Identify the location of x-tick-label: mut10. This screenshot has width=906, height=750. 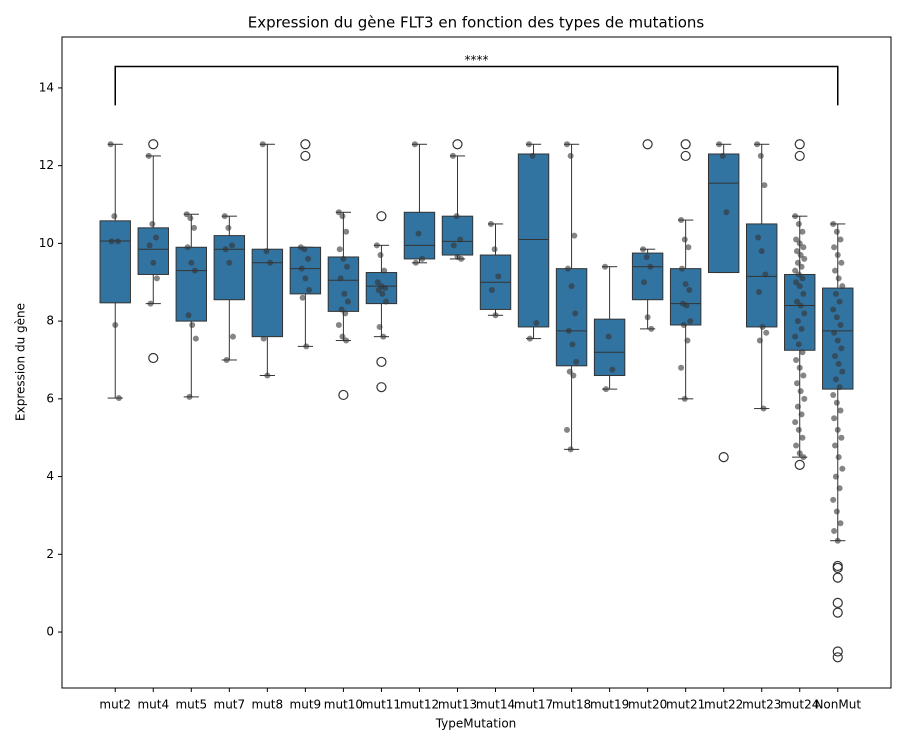
(343, 705).